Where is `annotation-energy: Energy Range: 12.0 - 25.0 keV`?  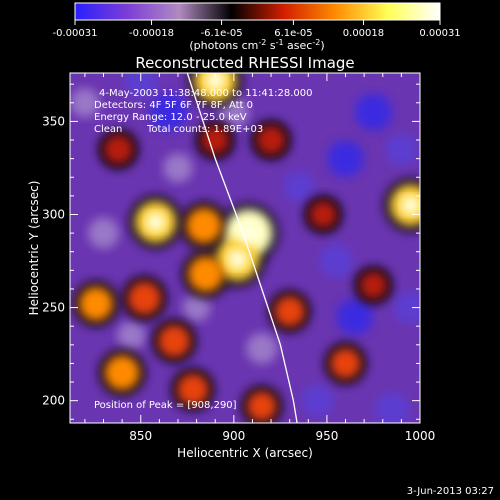
annotation-energy: Energy Range: 12.0 - 25.0 keV is located at coordinates (170, 117).